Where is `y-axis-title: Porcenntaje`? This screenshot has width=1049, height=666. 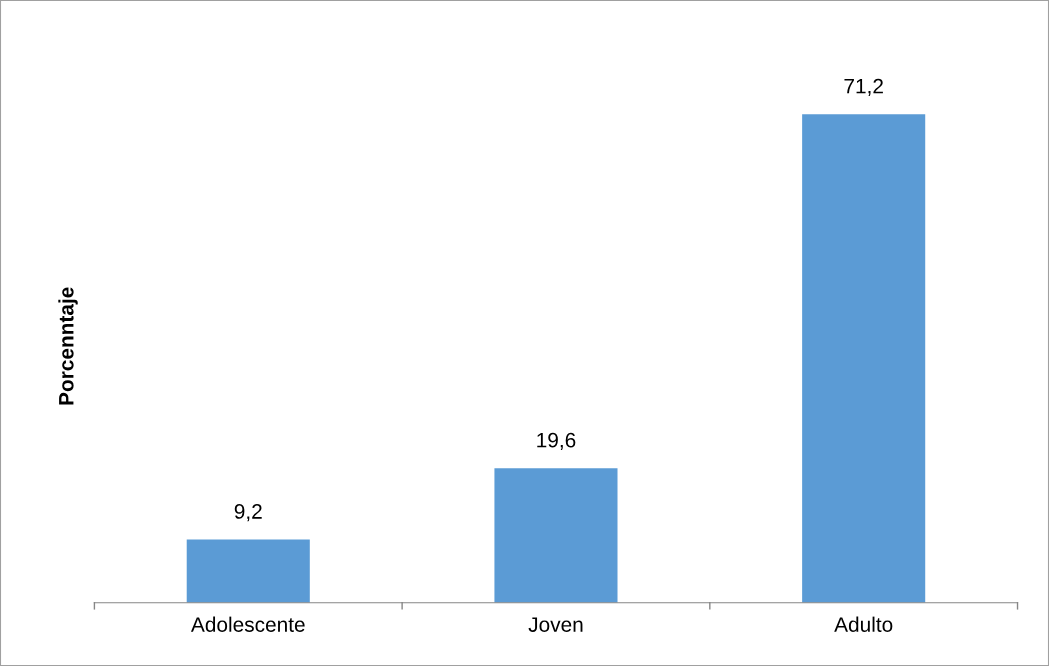
y-axis-title: Porcenntaje is located at coordinates (68, 346).